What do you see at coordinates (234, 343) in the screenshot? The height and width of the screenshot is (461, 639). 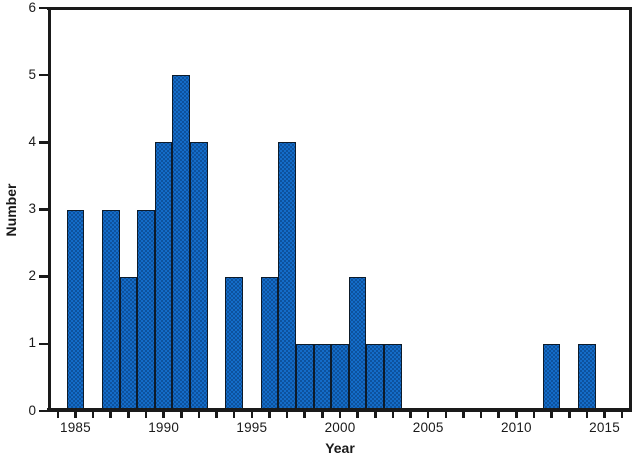 I see `bar-1994` at bounding box center [234, 343].